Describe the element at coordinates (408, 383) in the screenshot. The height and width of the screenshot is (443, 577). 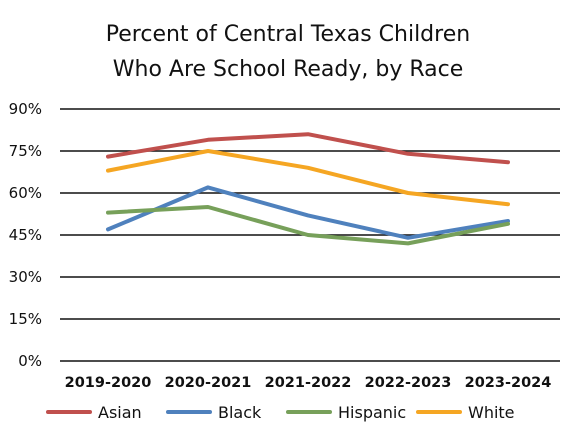
I see `x-tick-label: 2022-2023` at that location.